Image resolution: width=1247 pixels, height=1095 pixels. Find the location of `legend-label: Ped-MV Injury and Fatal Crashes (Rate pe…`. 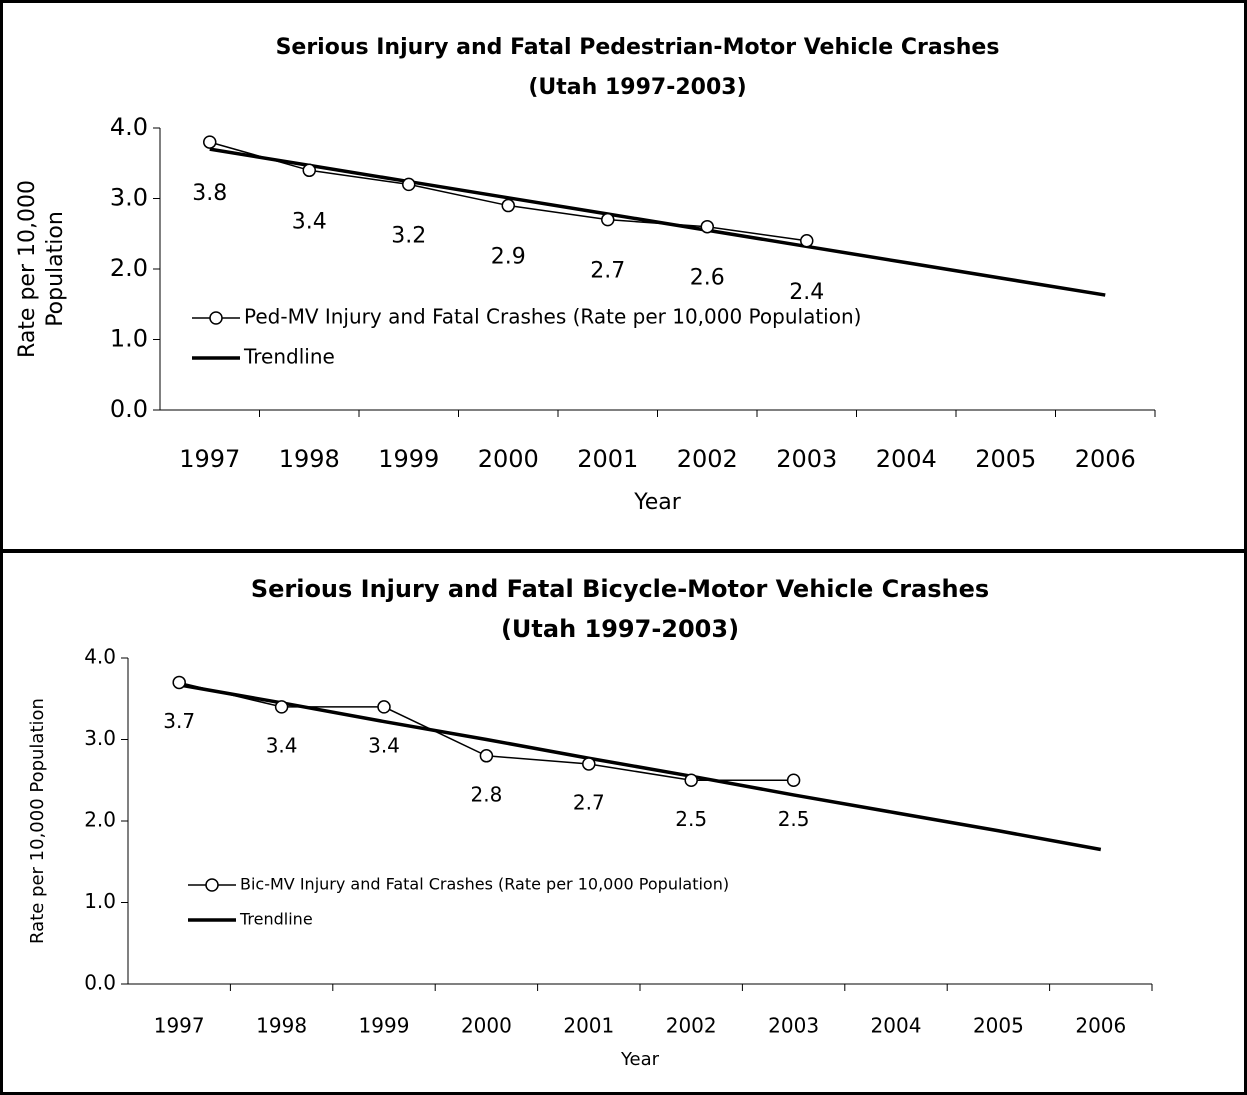

legend-label: Ped-MV Injury and Fatal Crashes (Rate pe… is located at coordinates (552, 317).